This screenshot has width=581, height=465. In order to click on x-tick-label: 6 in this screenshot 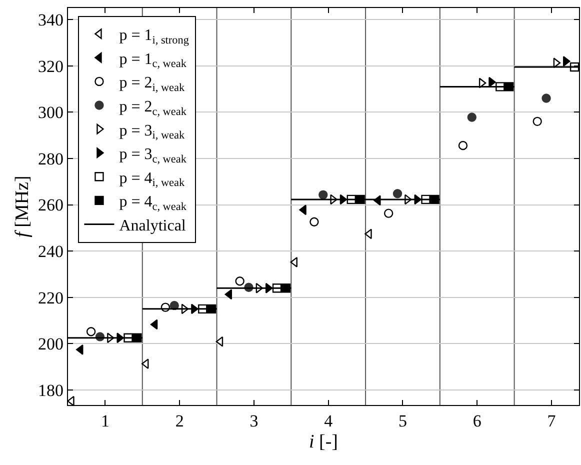, I will do `click(477, 421)`.